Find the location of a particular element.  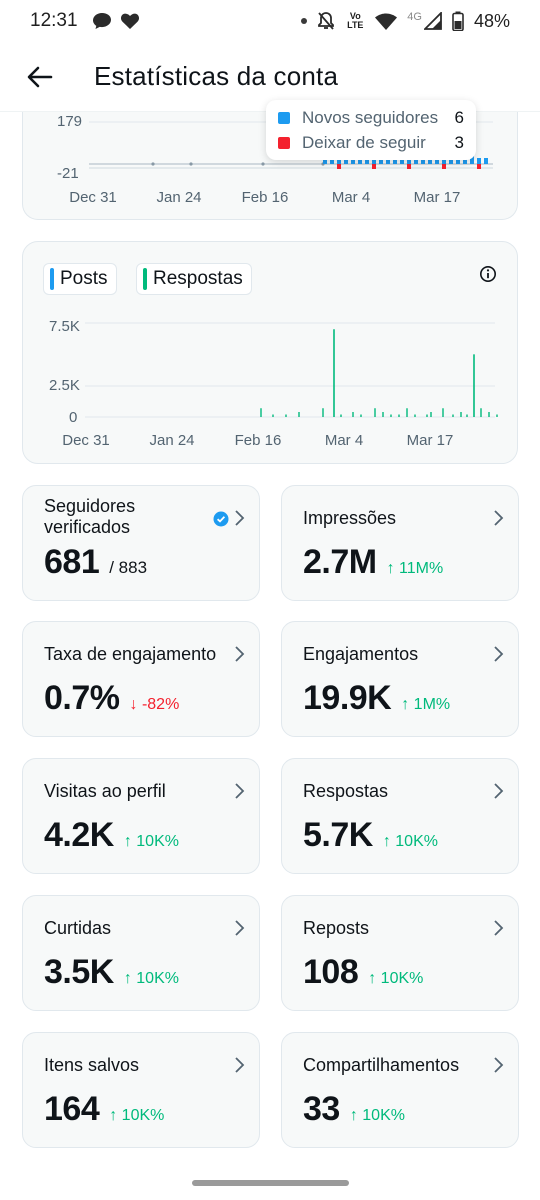

stat-value: 3.5K ↑ 10K% is located at coordinates (111, 972).